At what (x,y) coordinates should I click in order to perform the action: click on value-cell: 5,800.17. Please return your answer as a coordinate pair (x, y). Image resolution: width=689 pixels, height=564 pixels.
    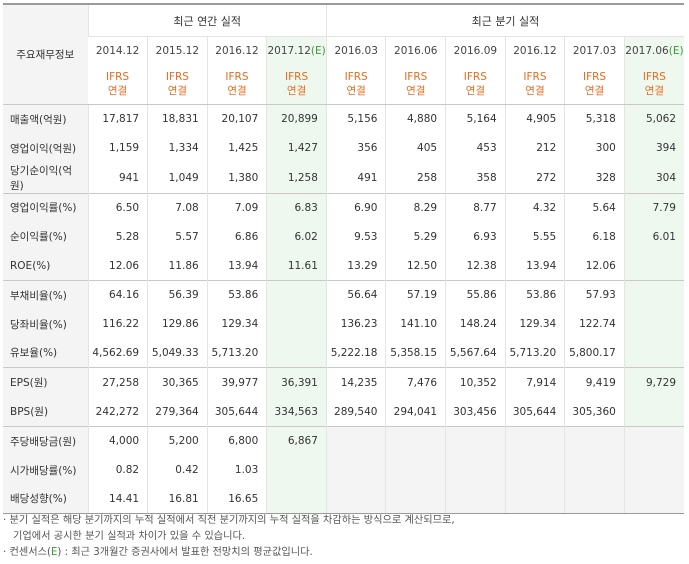
    Looking at the image, I should click on (594, 353).